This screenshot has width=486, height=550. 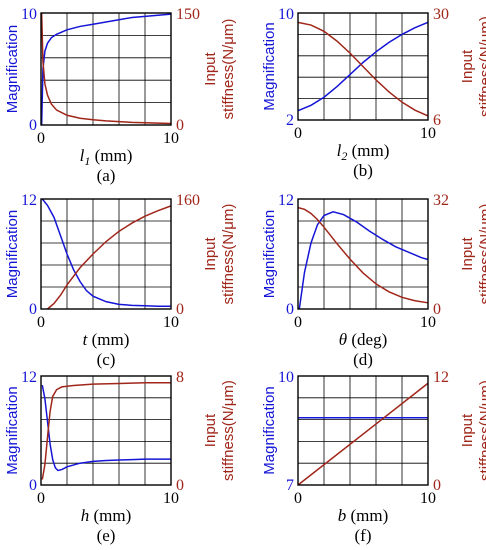 I want to click on magnification-curve-a, so click(x=106, y=69).